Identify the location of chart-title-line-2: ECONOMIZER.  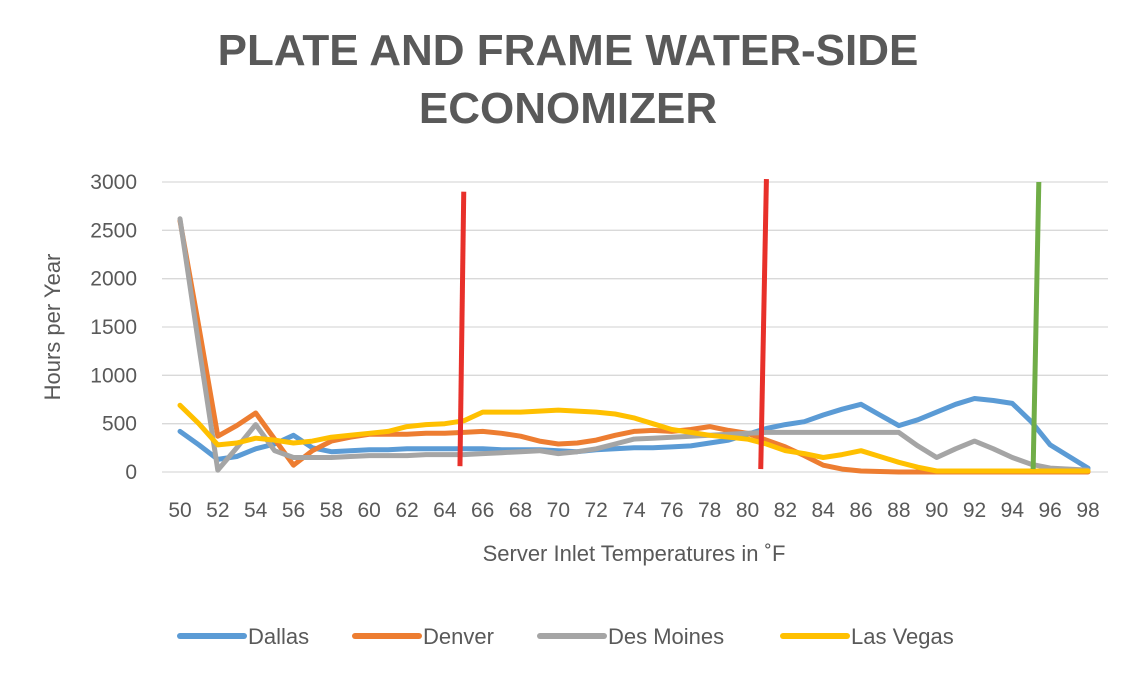
(568, 108).